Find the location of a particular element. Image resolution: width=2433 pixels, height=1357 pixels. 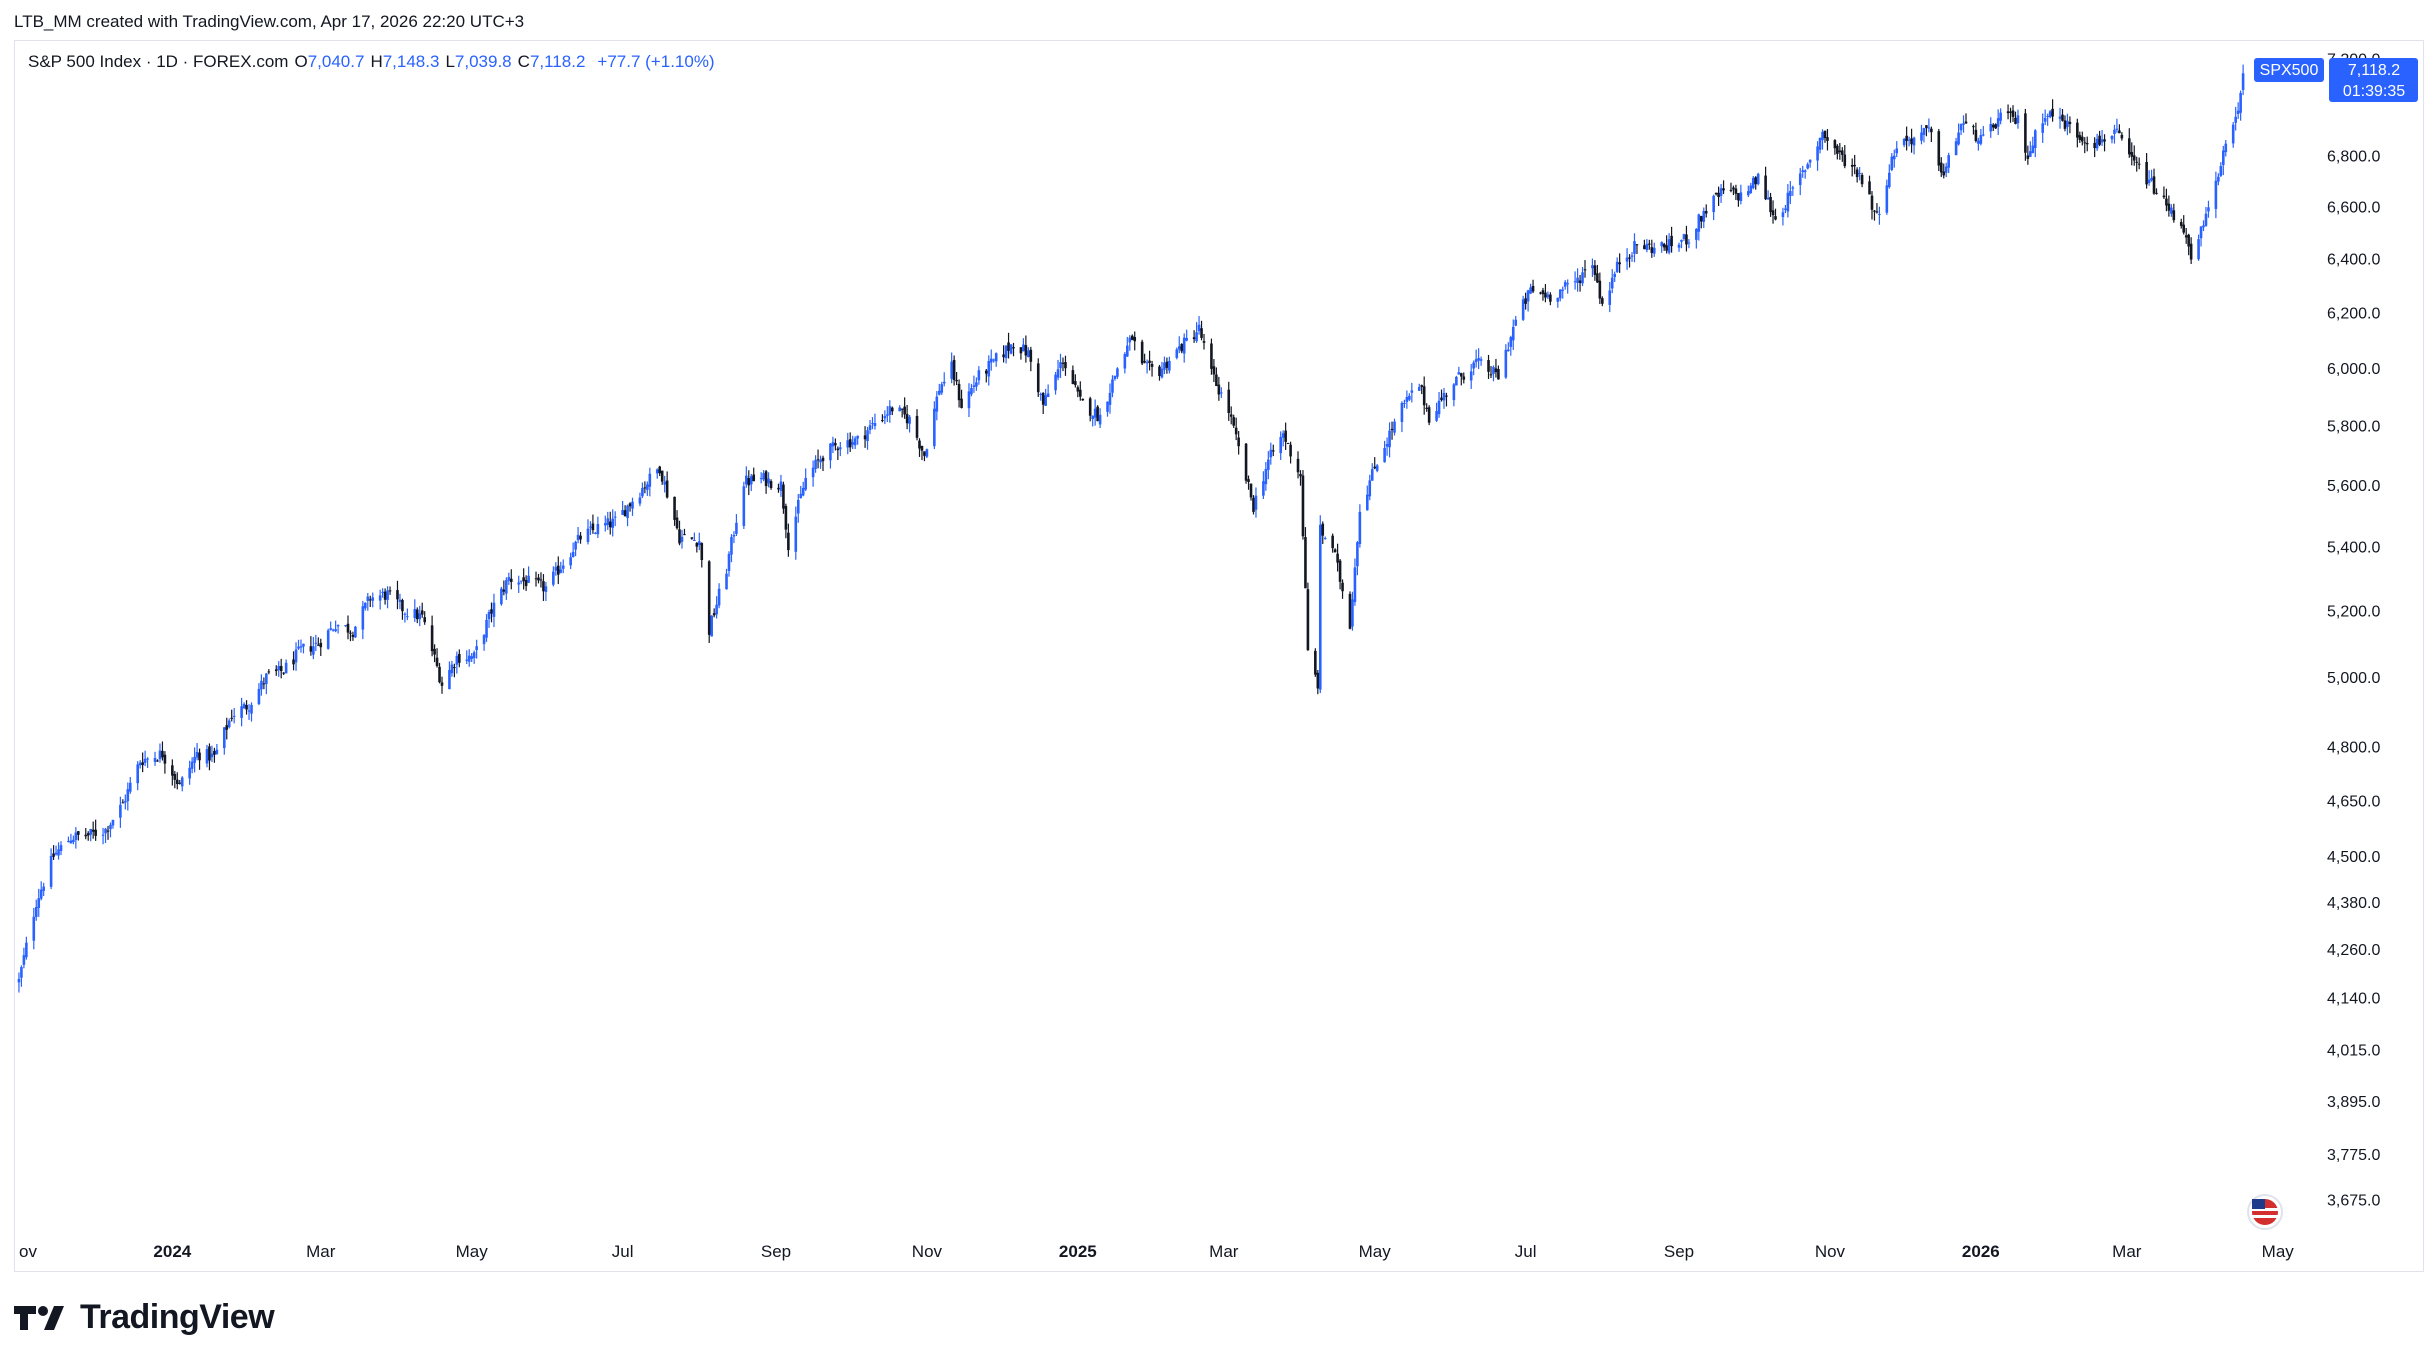

legend-symbol: S&P 500 Index · 1D · FOREX.com is located at coordinates (158, 61).